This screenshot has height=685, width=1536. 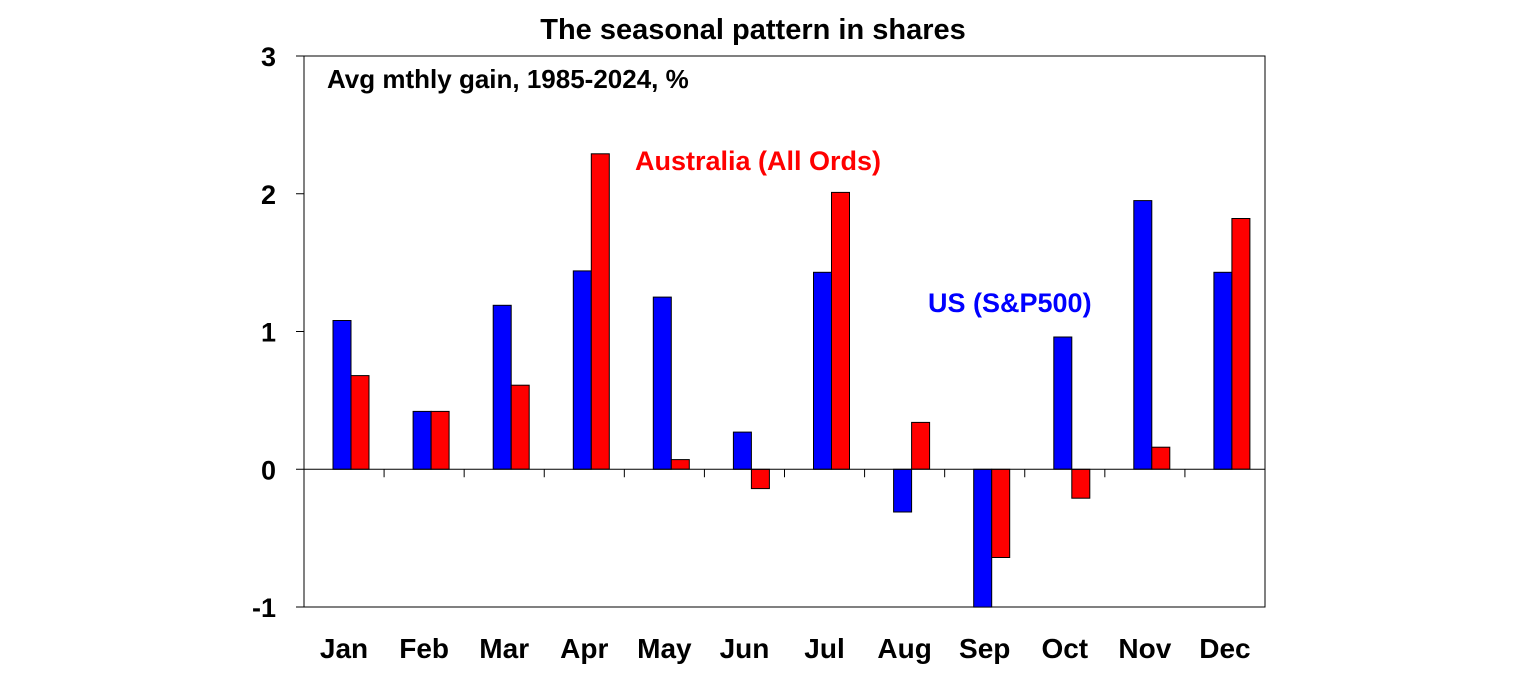 I want to click on bar-us-dec, so click(x=1223, y=370).